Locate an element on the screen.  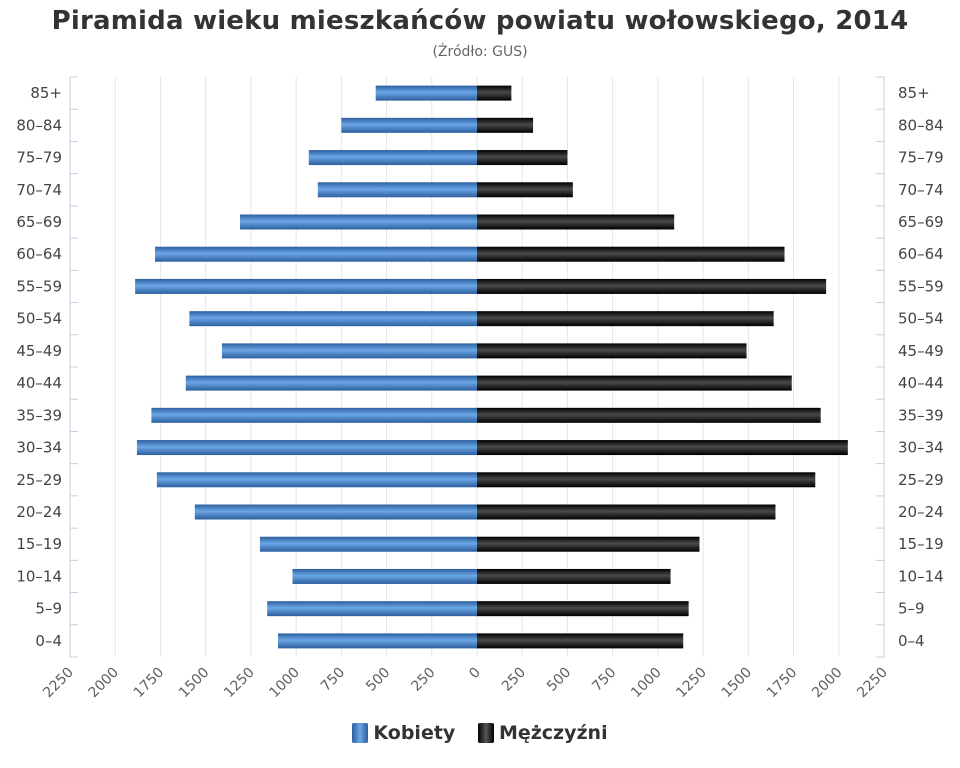
category-label-right: 65–69 is located at coordinates (921, 222).